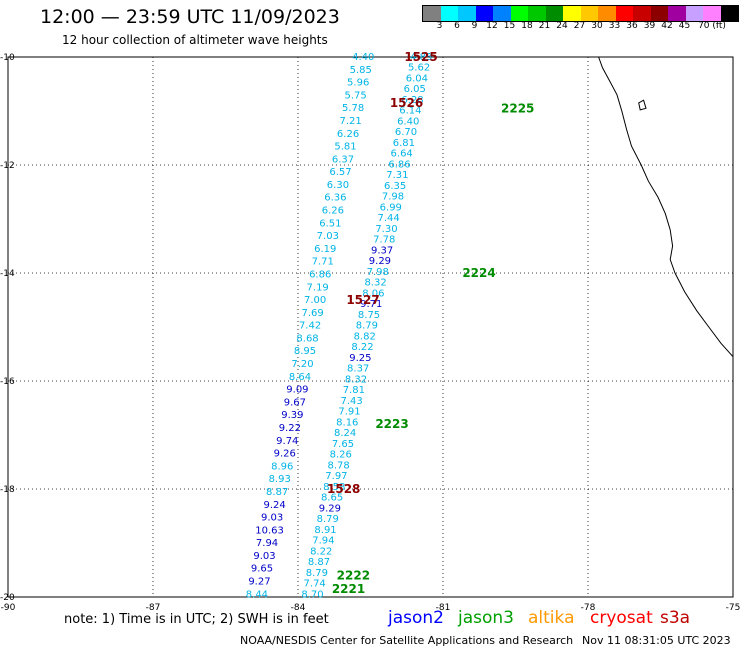 The image size is (740, 650). What do you see at coordinates (190, 17) in the screenshot?
I see `map-title: 12:00 — 23:59 UTC 11/09/2023` at bounding box center [190, 17].